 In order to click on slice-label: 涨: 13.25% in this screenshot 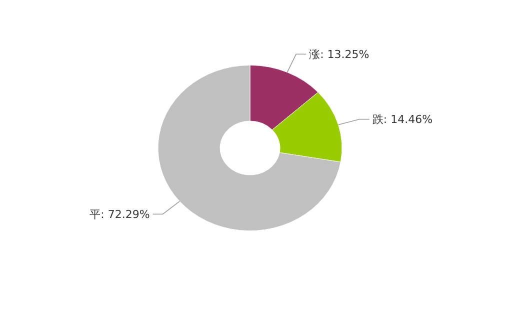, I will do `click(339, 55)`.